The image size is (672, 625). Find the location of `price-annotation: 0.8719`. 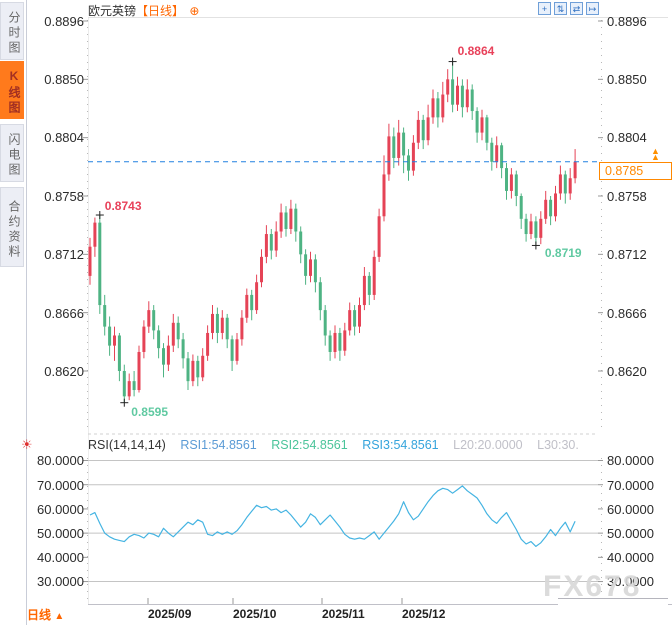

price-annotation: 0.8719 is located at coordinates (563, 253).